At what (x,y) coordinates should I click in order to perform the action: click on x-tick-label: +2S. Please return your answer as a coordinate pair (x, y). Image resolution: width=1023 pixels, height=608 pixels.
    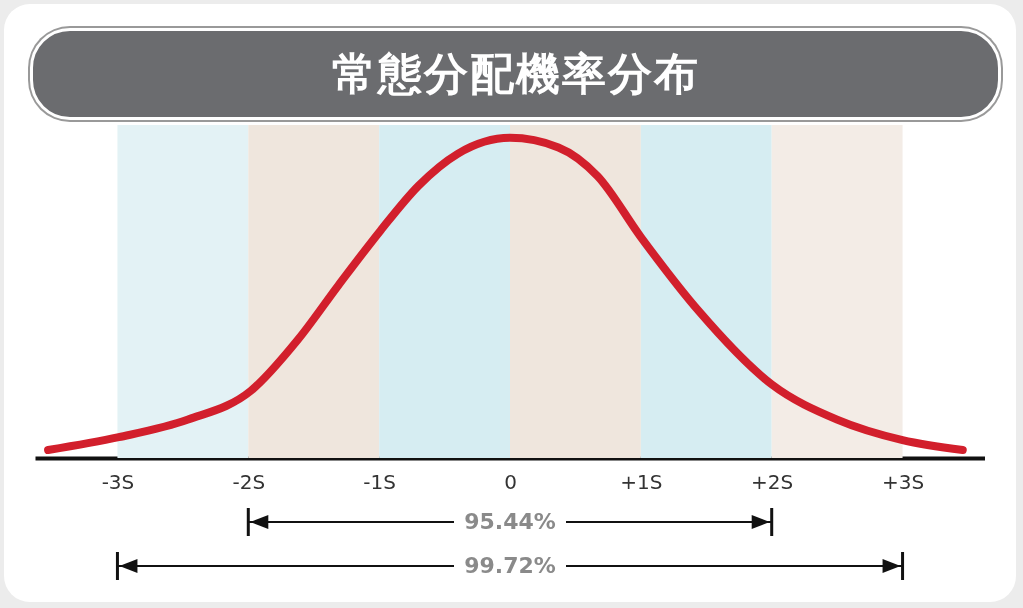
    Looking at the image, I should click on (772, 481).